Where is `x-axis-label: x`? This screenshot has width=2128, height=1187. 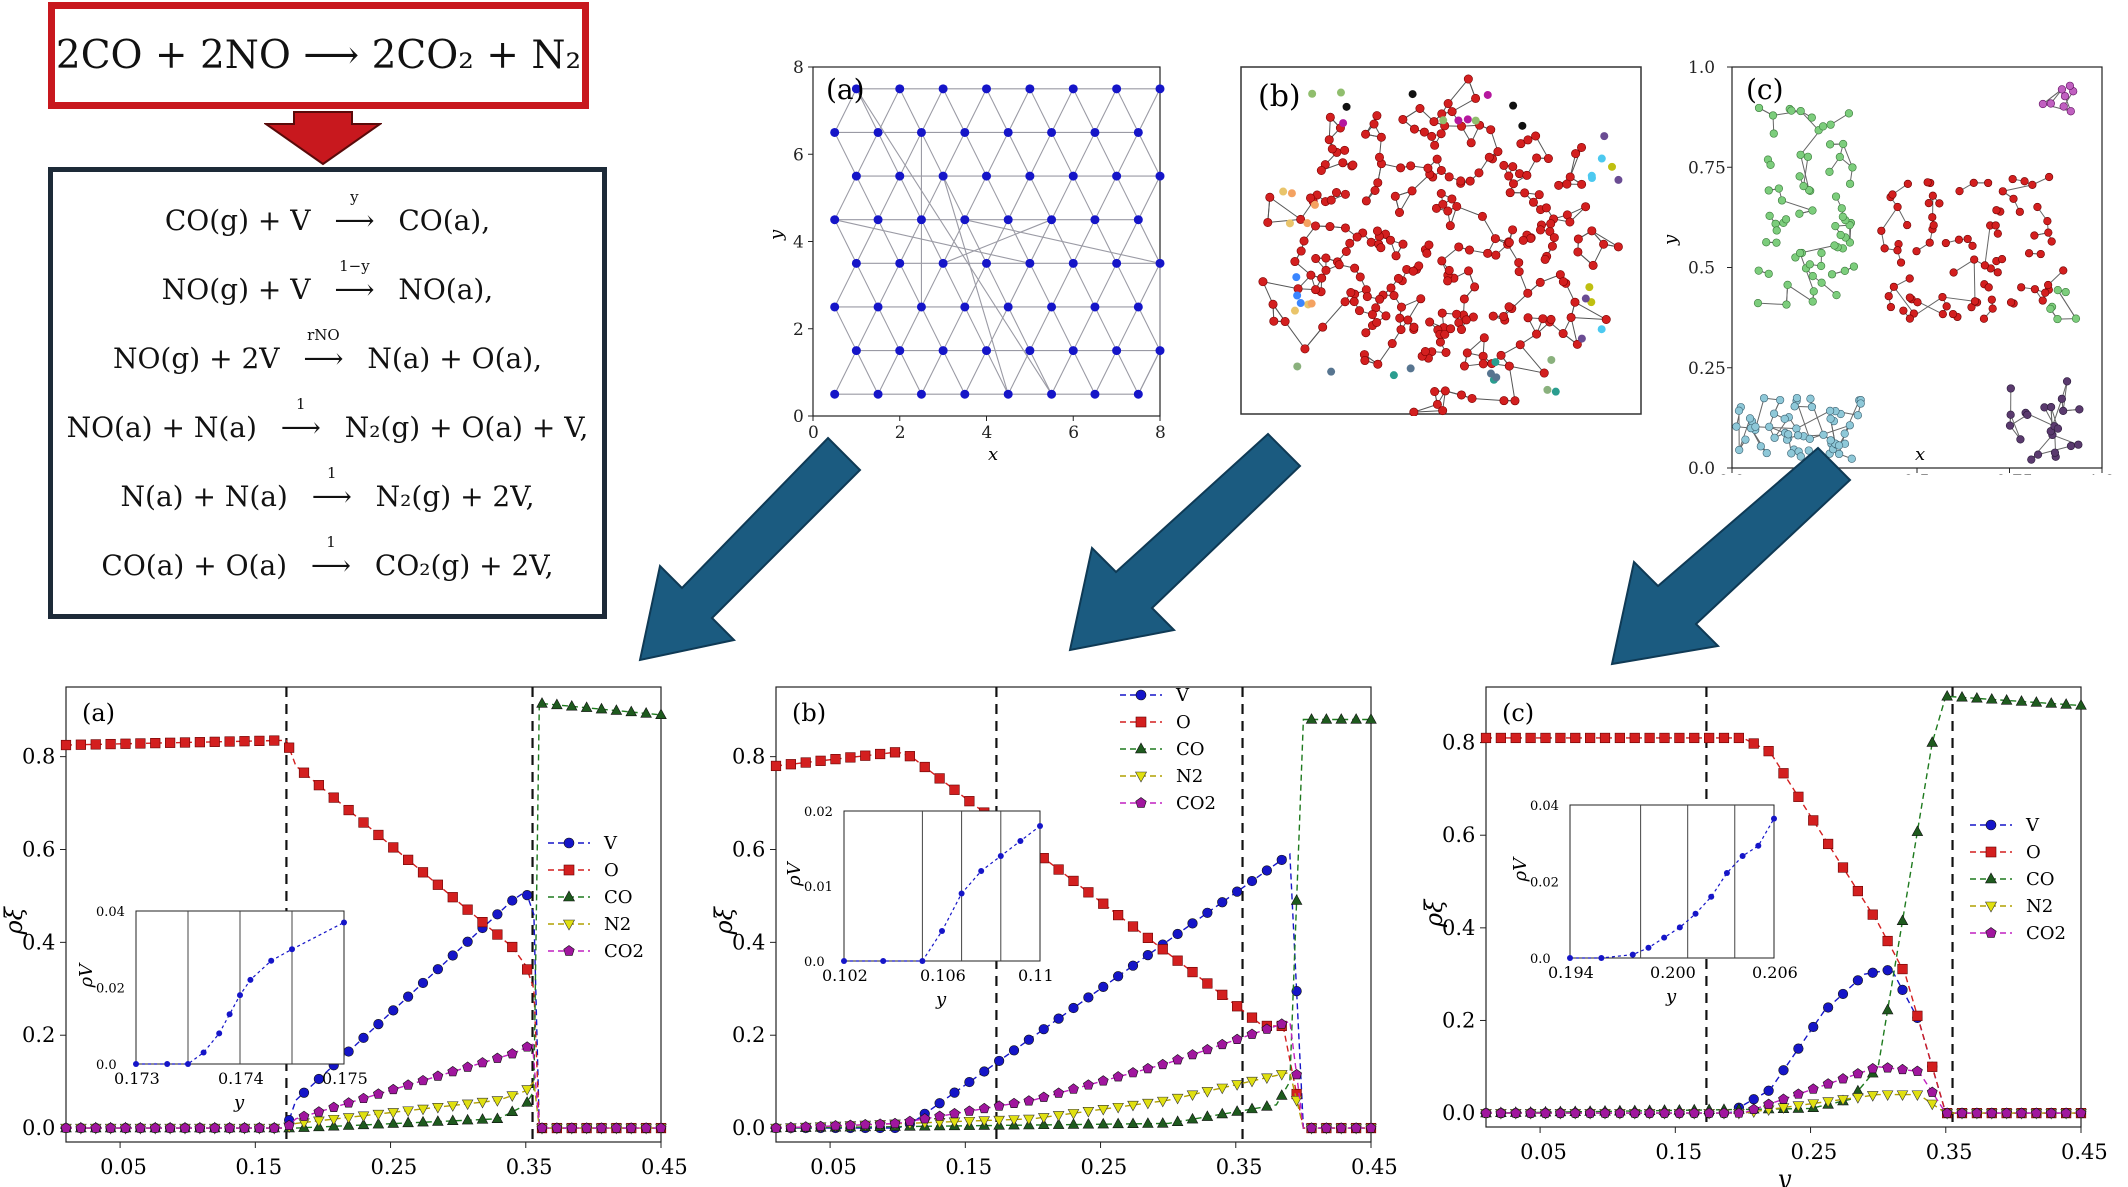
x-axis-label: x is located at coordinates (993, 454).